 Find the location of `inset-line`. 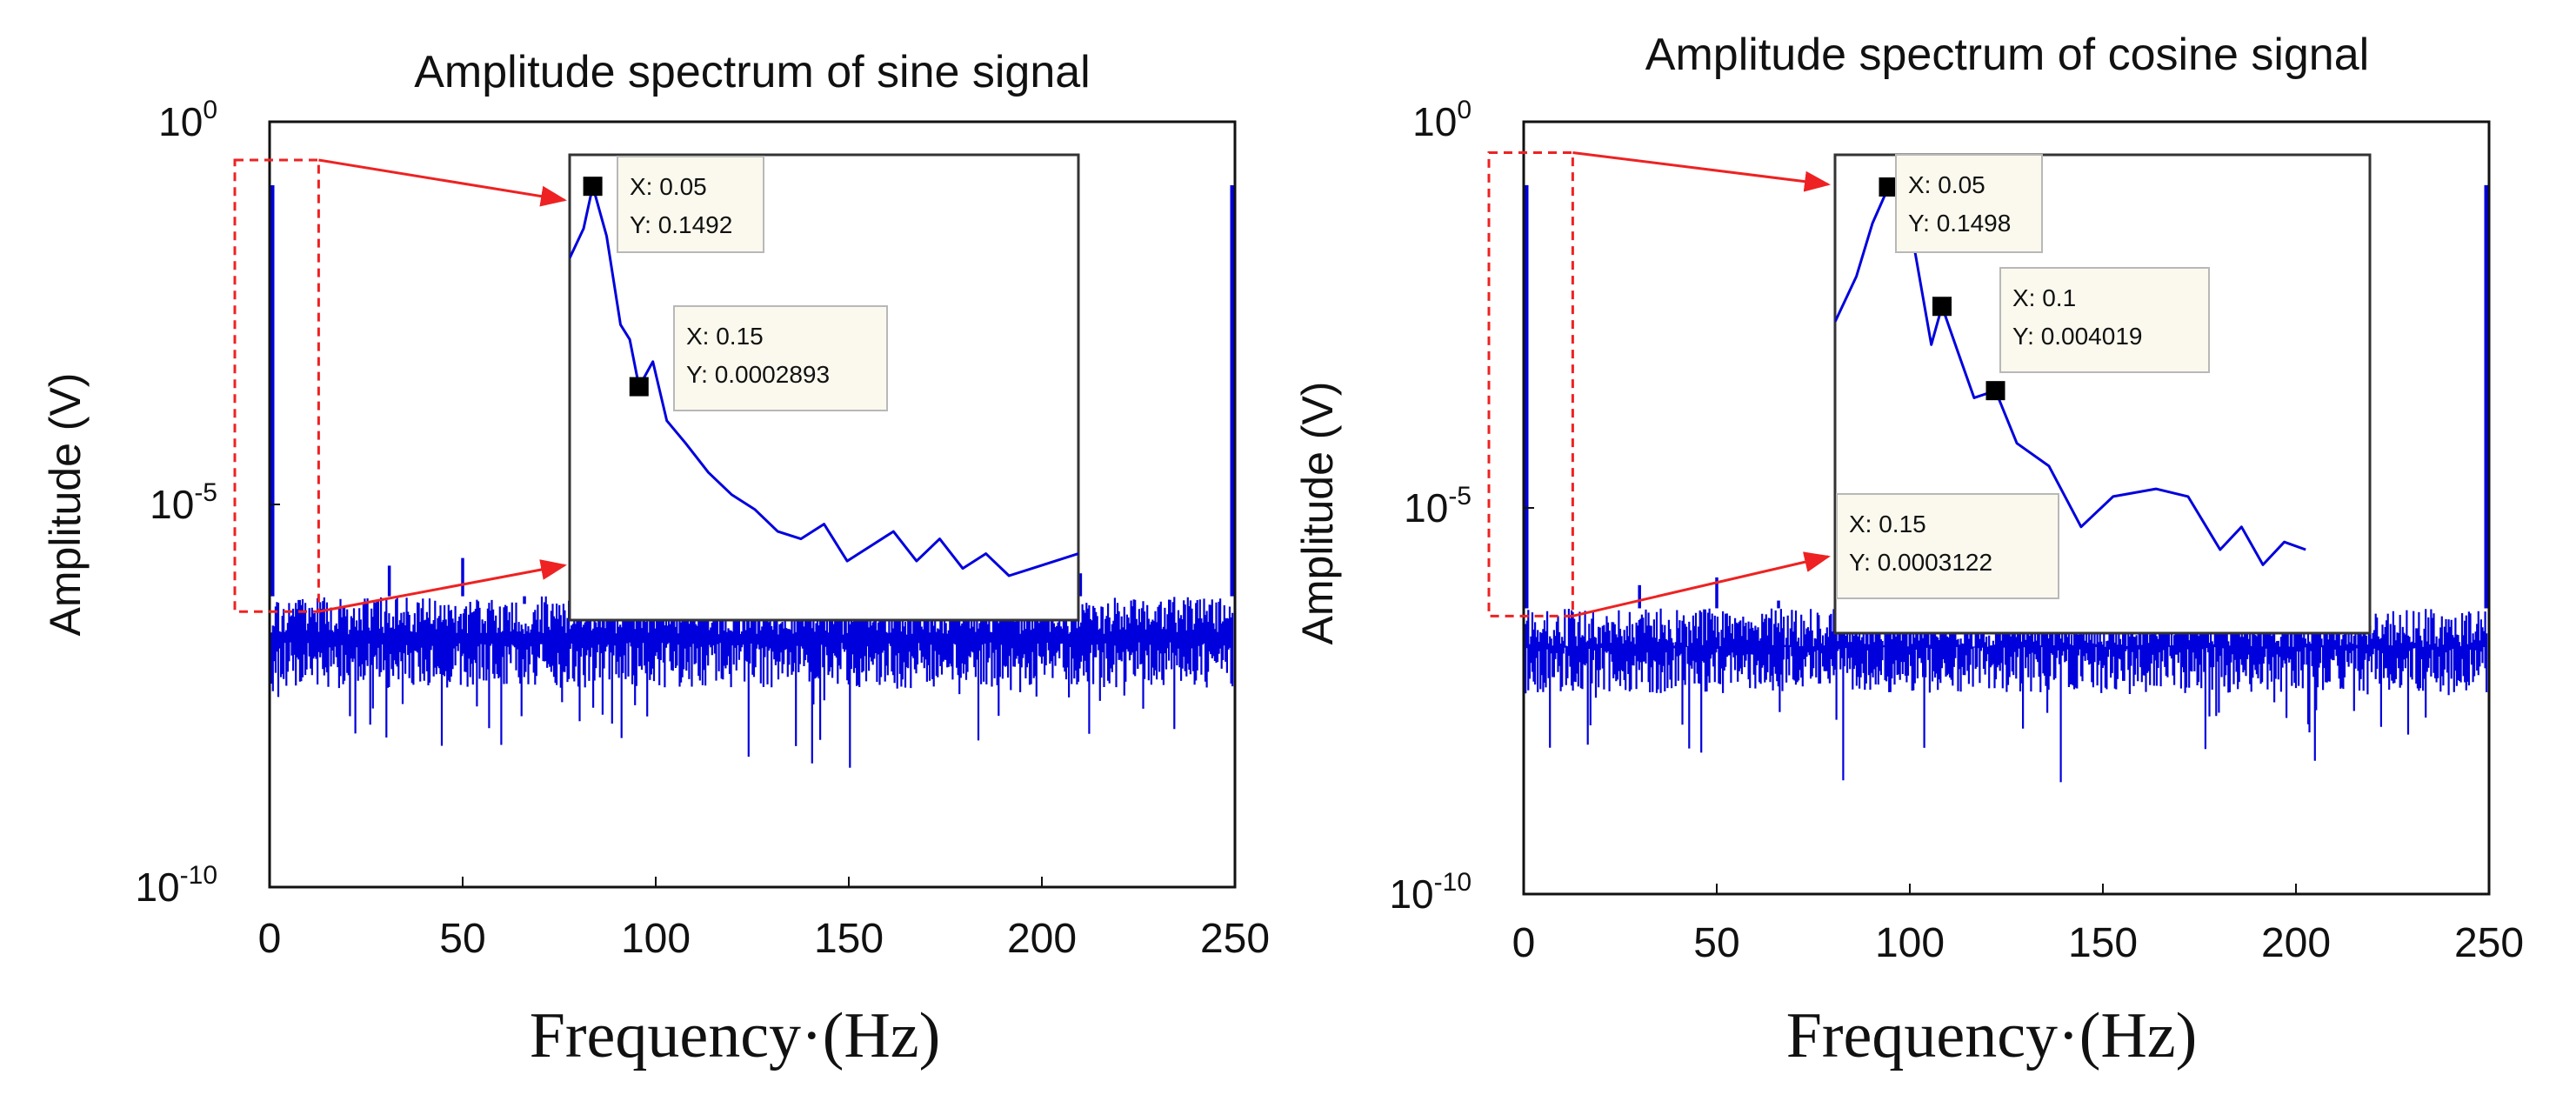

inset-line is located at coordinates (824, 380).